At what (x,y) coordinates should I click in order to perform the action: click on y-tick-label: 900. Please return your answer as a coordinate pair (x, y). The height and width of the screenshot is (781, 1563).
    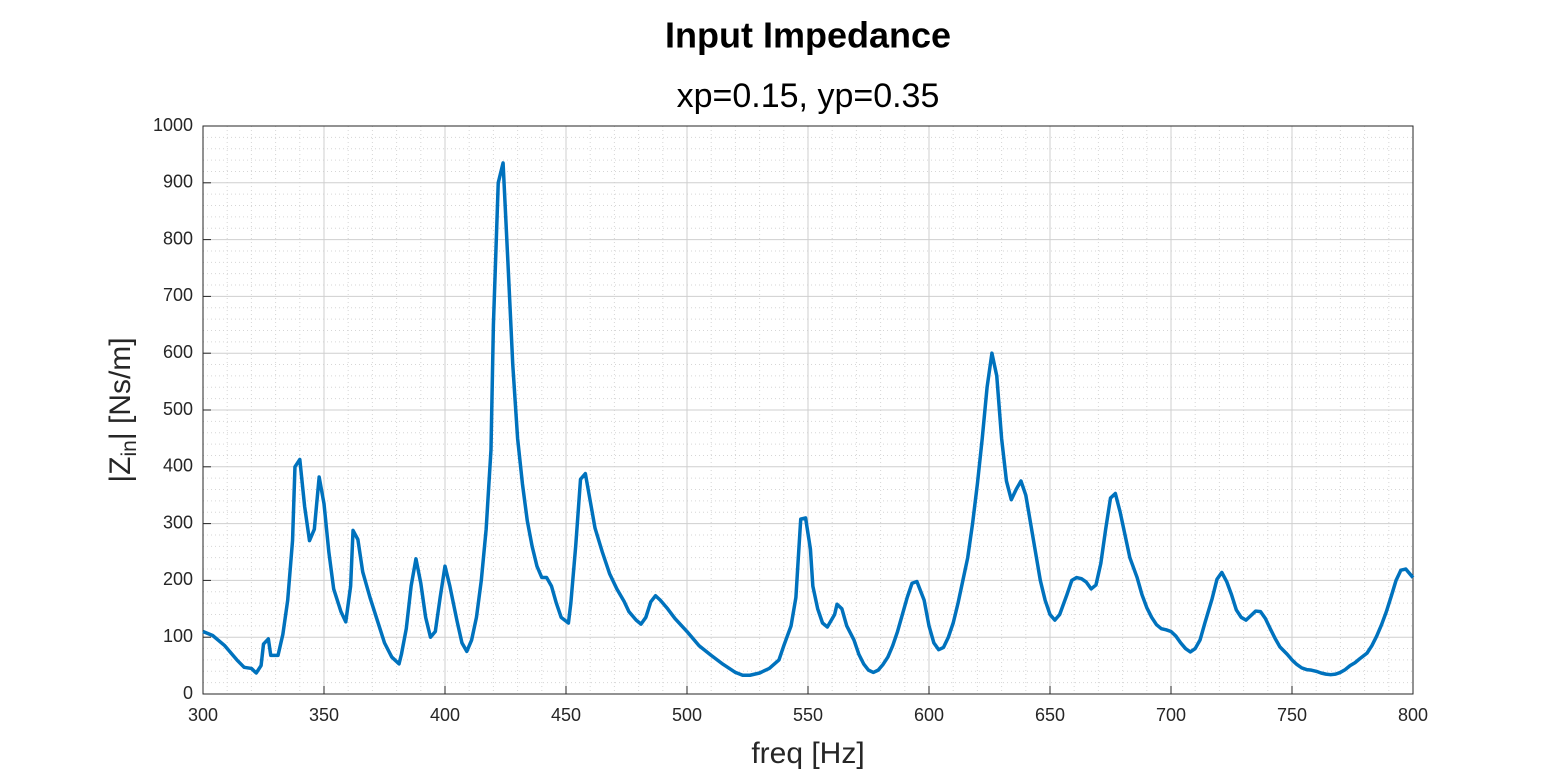
    Looking at the image, I should click on (178, 182).